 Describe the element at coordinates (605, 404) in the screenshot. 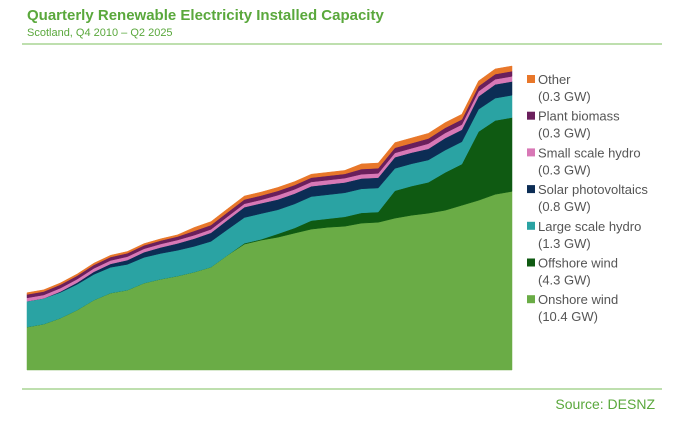

I see `source: Source: DESNZ` at that location.